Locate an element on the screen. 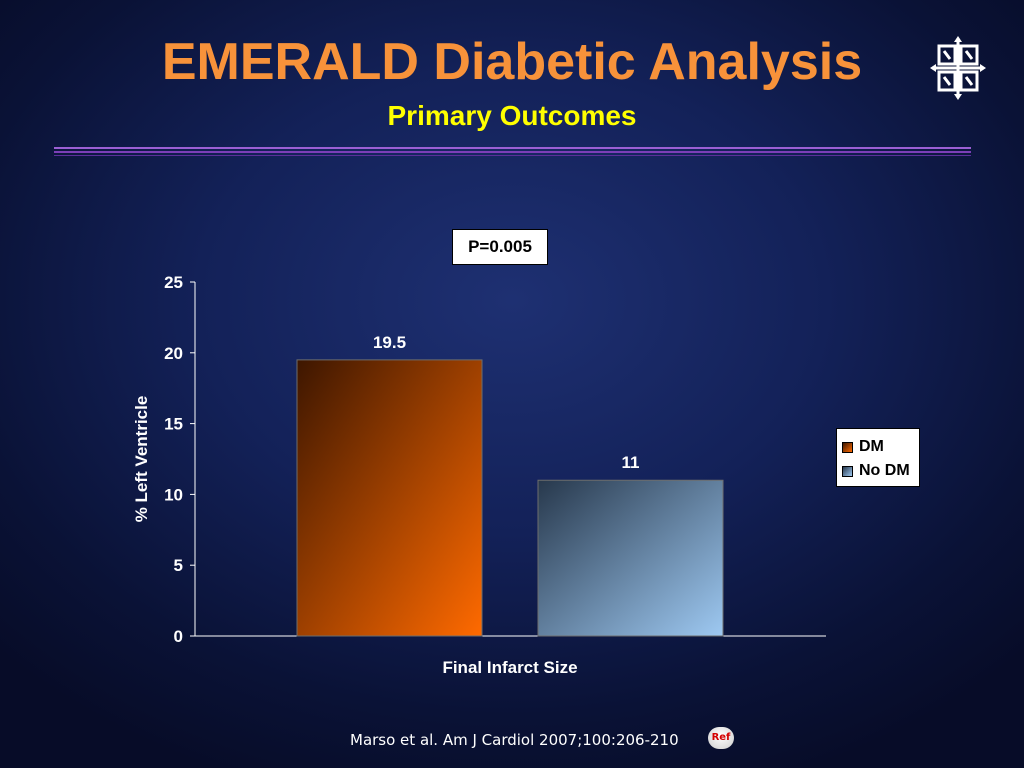 This screenshot has width=1024, height=768. y-tick-label: 20 is located at coordinates (173, 353).